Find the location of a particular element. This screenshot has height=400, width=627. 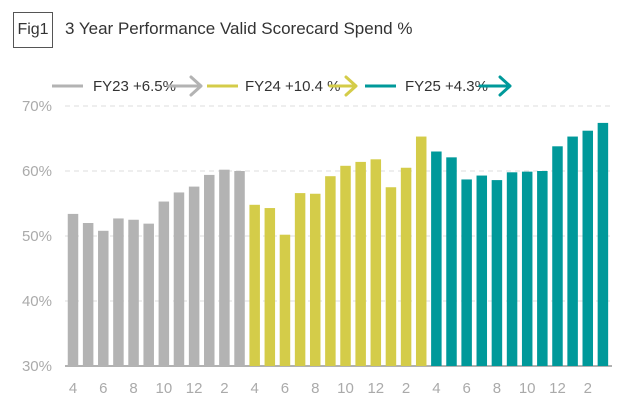

y-axis-ticks: 30% 40% 50% 60% 70% is located at coordinates (37, 236).